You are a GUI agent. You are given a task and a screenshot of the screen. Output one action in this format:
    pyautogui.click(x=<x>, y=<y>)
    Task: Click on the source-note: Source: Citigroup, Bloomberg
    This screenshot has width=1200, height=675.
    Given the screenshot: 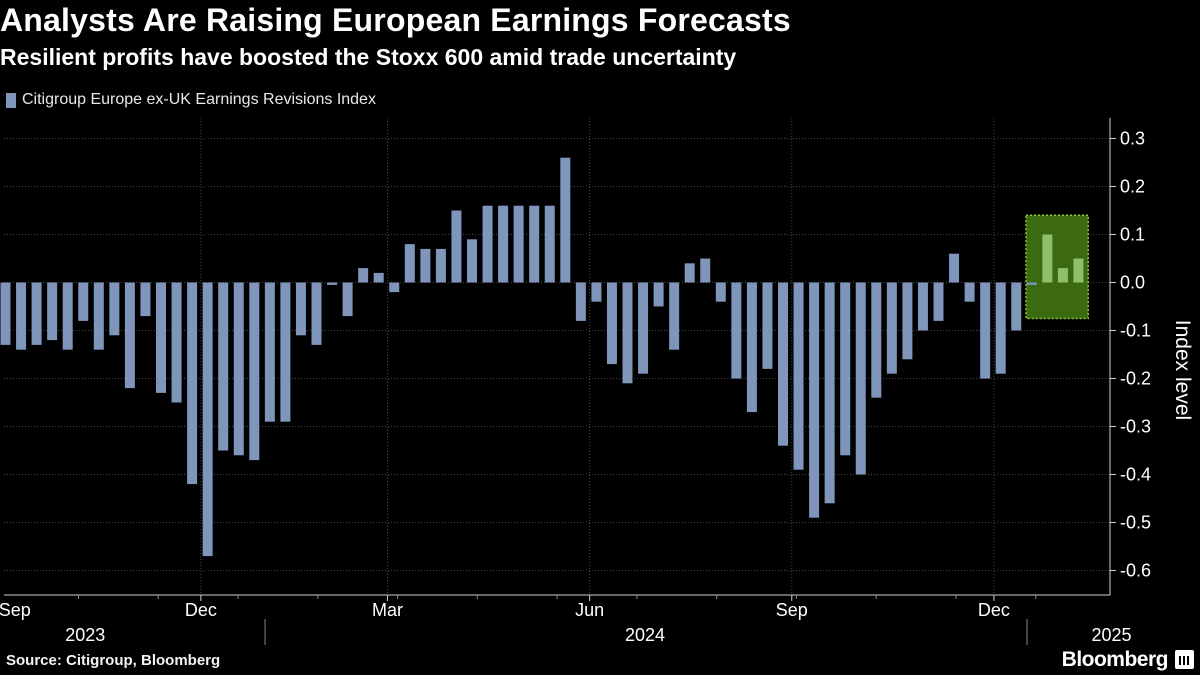 What is the action you would take?
    pyautogui.click(x=113, y=660)
    